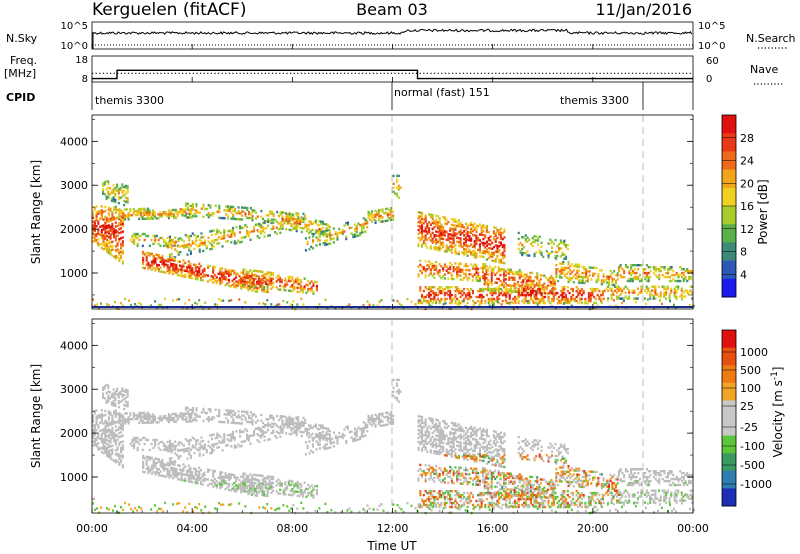  What do you see at coordinates (750, 370) in the screenshot?
I see `velocity-colorbar-tick: 500` at bounding box center [750, 370].